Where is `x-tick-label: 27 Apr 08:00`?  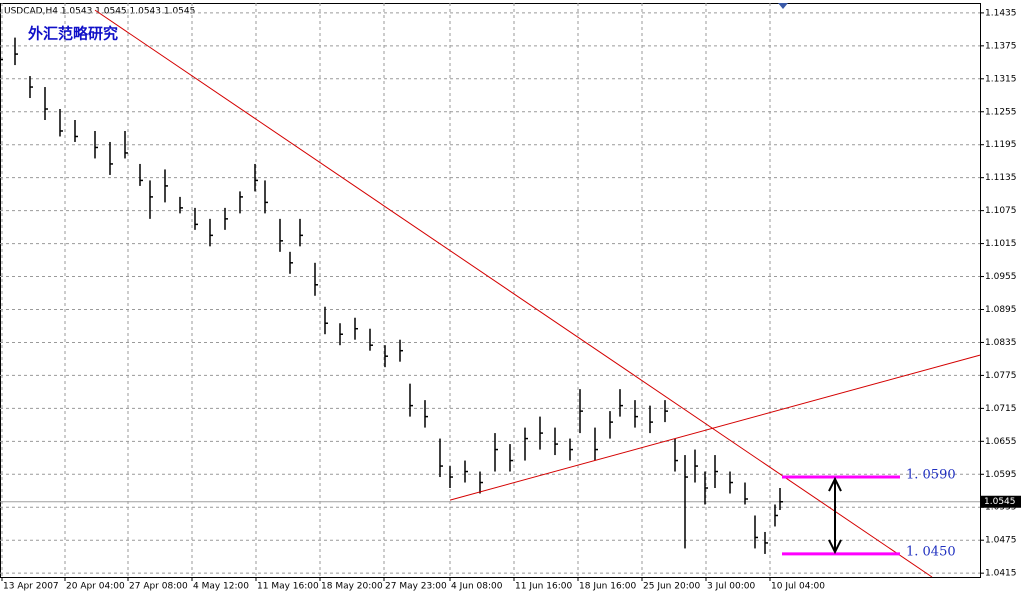 x-tick-label: 27 Apr 08:00 is located at coordinates (158, 587).